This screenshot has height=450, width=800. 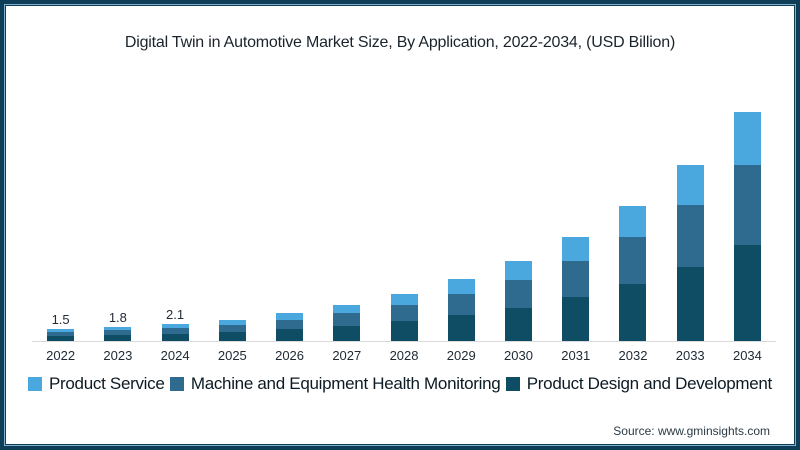 What do you see at coordinates (117, 317) in the screenshot?
I see `bar-data-label: 1.8` at bounding box center [117, 317].